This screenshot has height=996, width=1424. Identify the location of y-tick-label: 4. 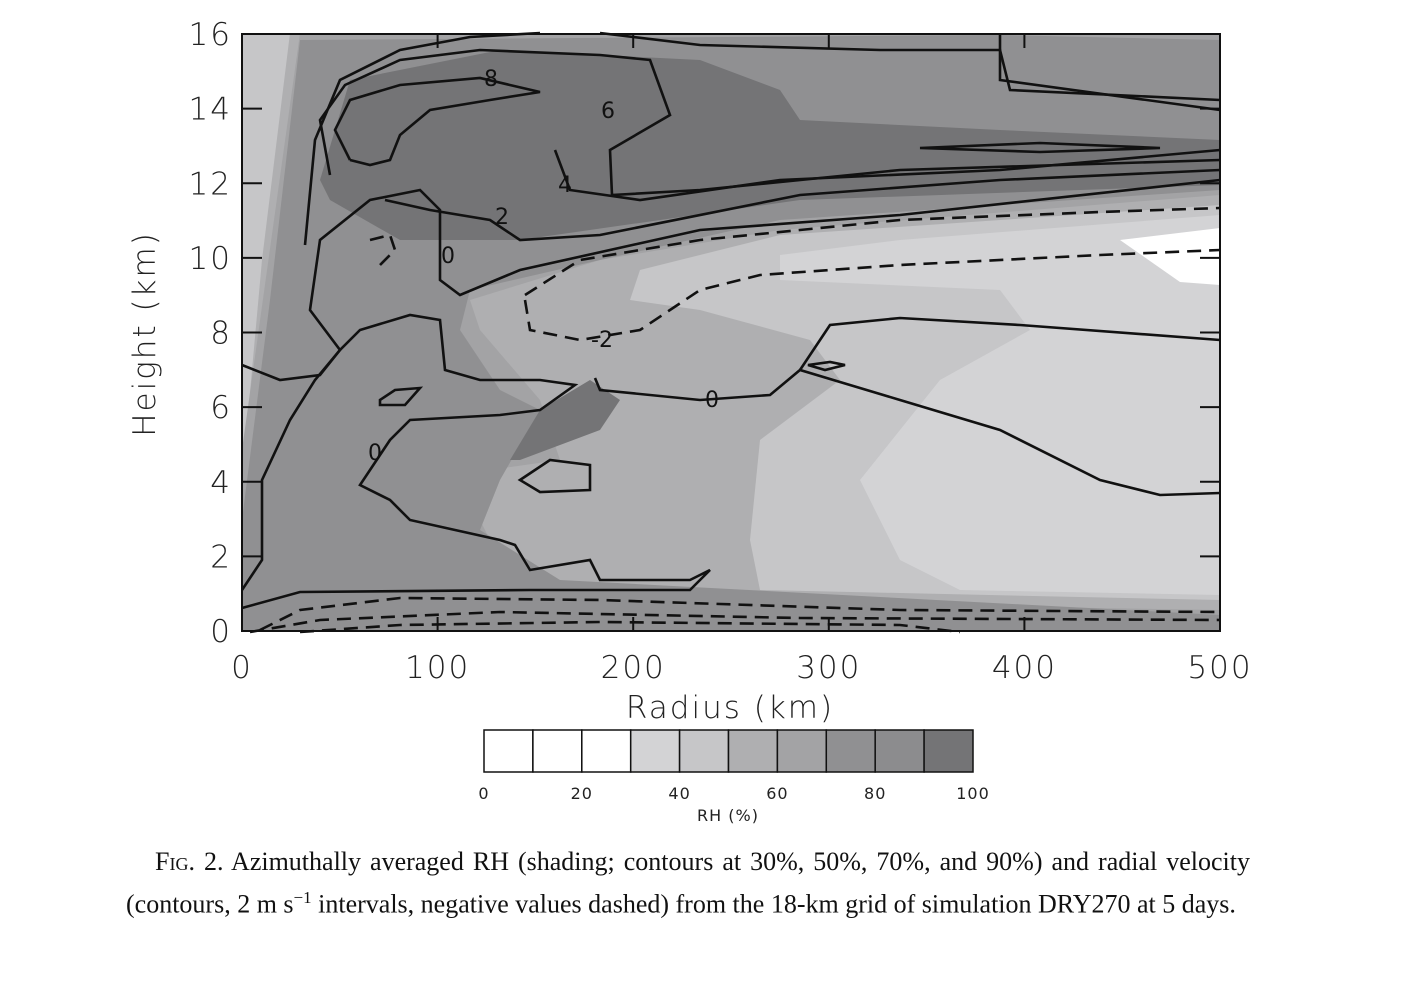
(221, 483).